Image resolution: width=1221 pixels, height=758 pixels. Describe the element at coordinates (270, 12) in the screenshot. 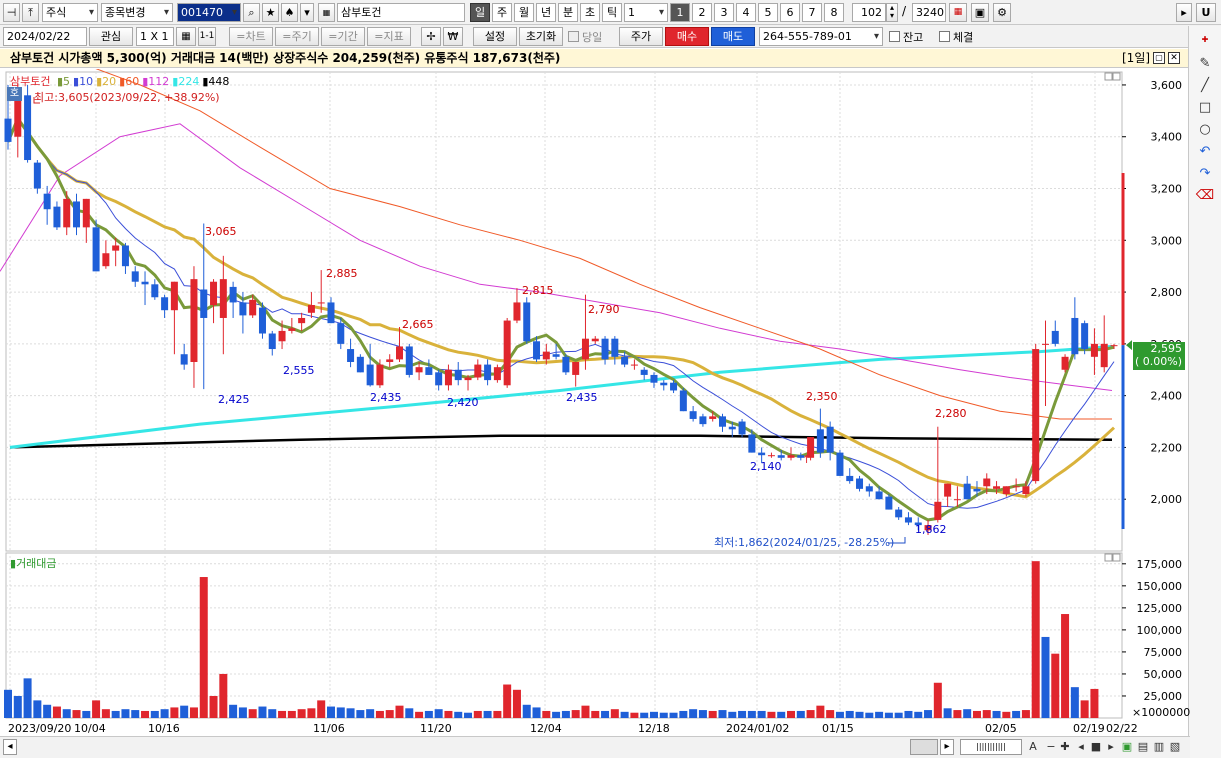

I see `star-icon: ★` at that location.